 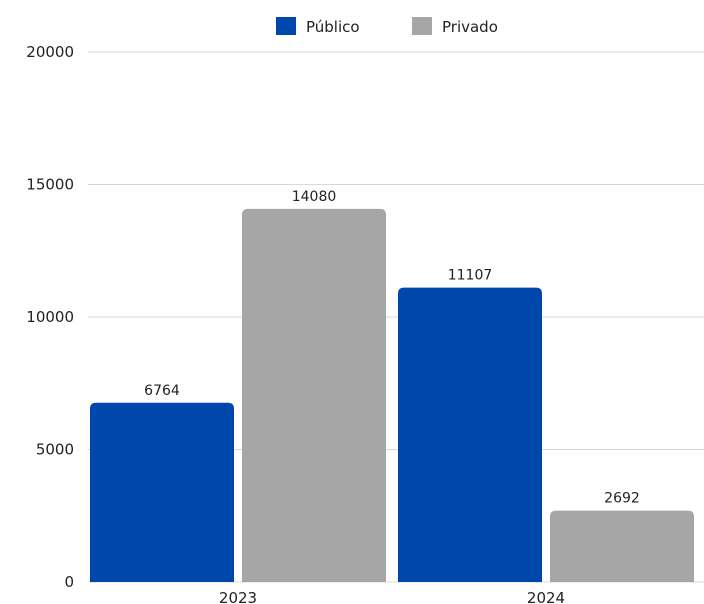 What do you see at coordinates (470, 276) in the screenshot?
I see `data-label: 11107` at bounding box center [470, 276].